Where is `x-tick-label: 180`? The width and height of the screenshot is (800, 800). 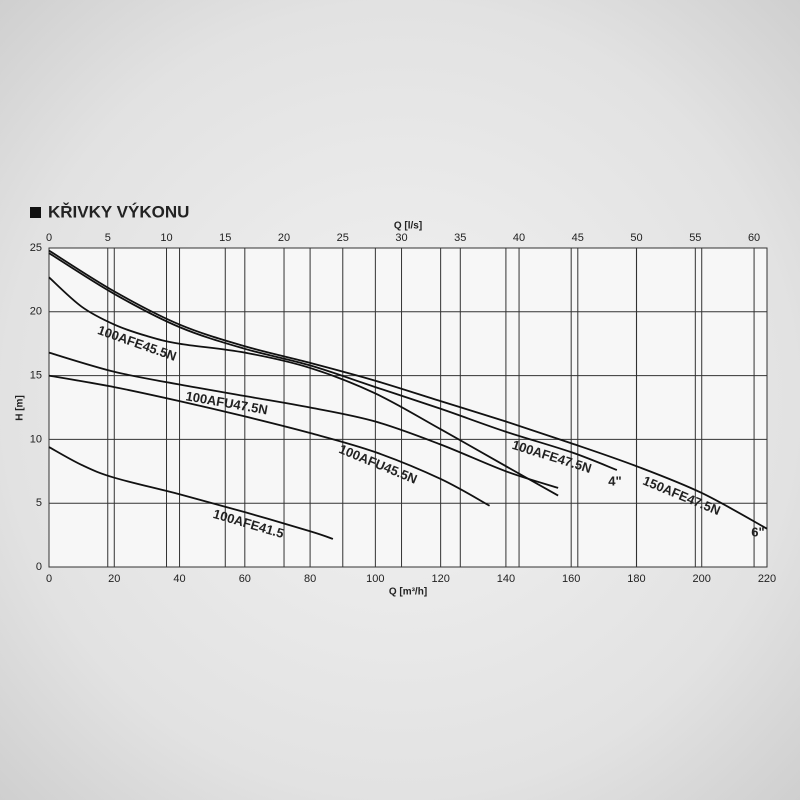 x-tick-label: 180 is located at coordinates (636, 579).